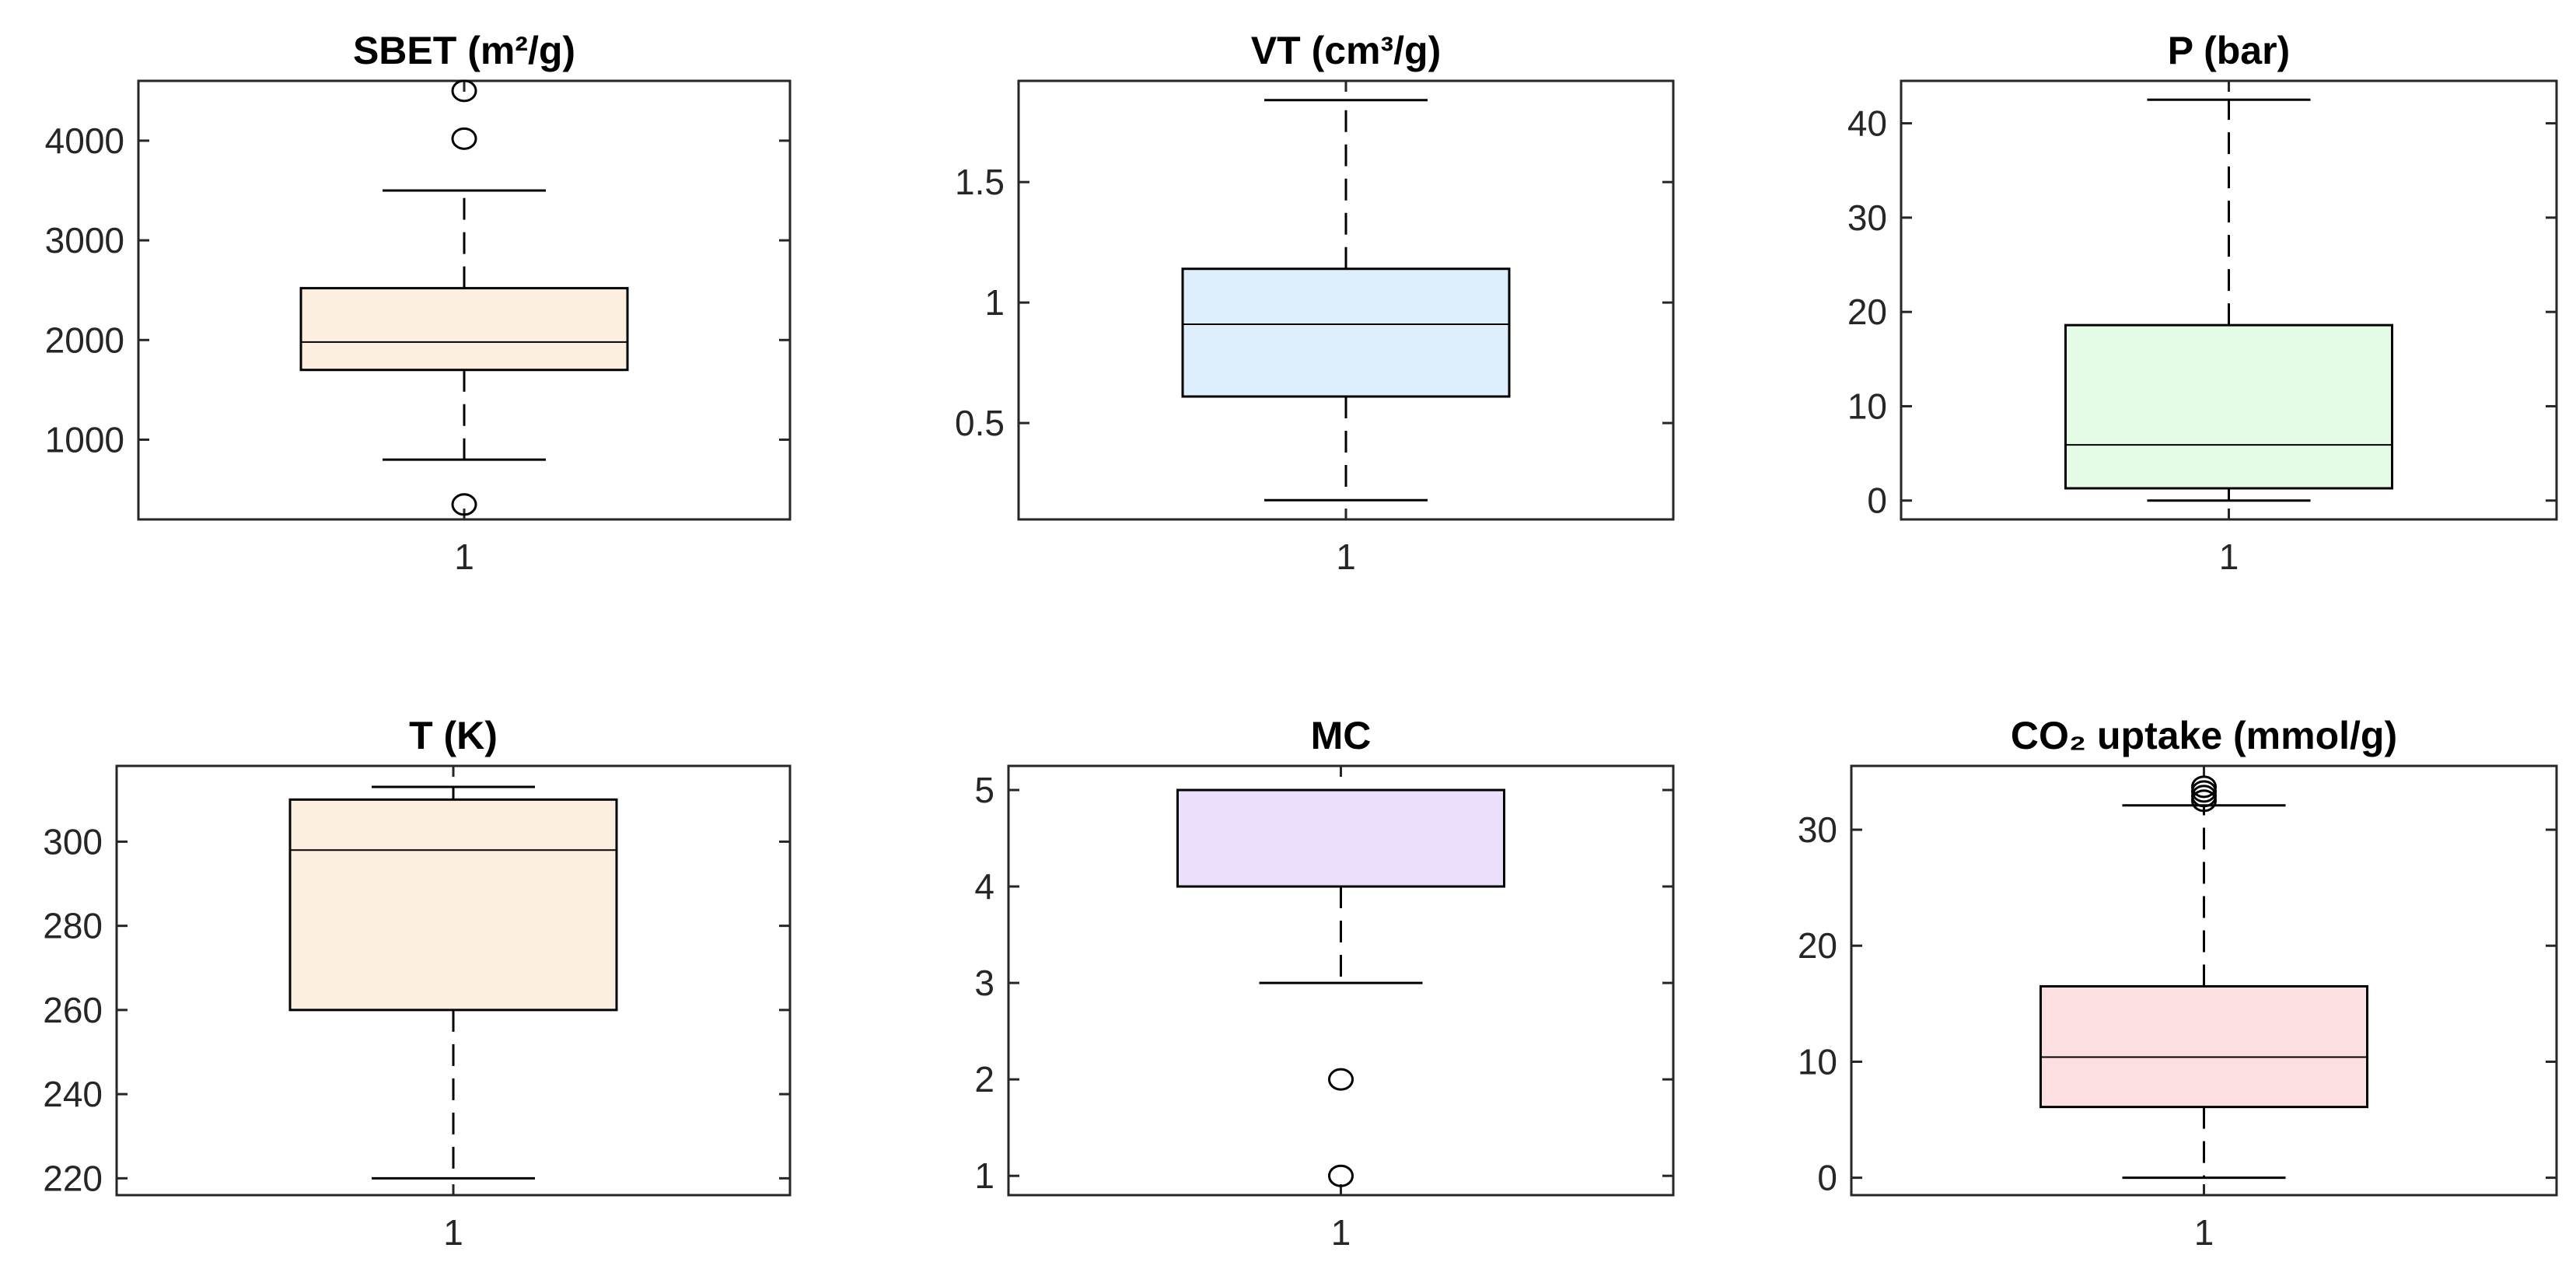  Describe the element at coordinates (73, 926) in the screenshot. I see `y-tick-label: 280` at that location.